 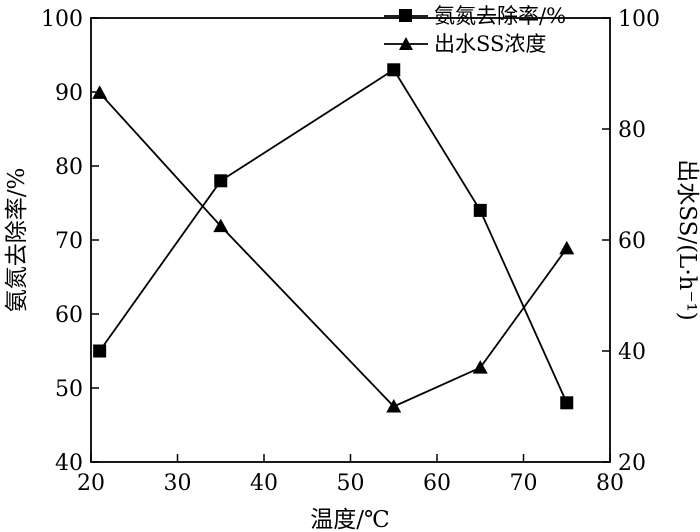 What do you see at coordinates (69, 241) in the screenshot?
I see `left-y-tick-label: 70` at bounding box center [69, 241].